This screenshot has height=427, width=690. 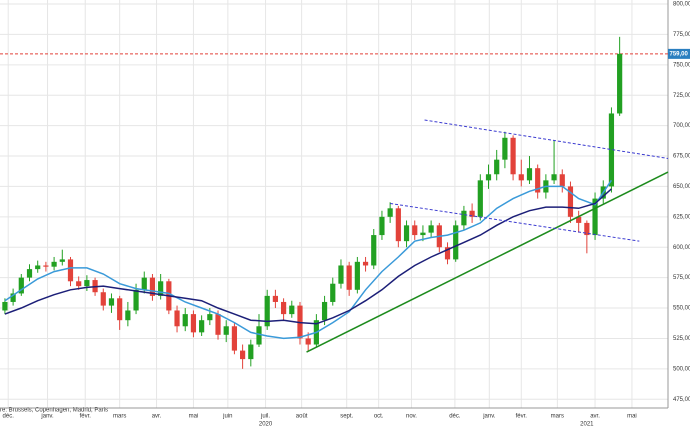 I want to click on x-tick-label: juil., so click(x=265, y=417).